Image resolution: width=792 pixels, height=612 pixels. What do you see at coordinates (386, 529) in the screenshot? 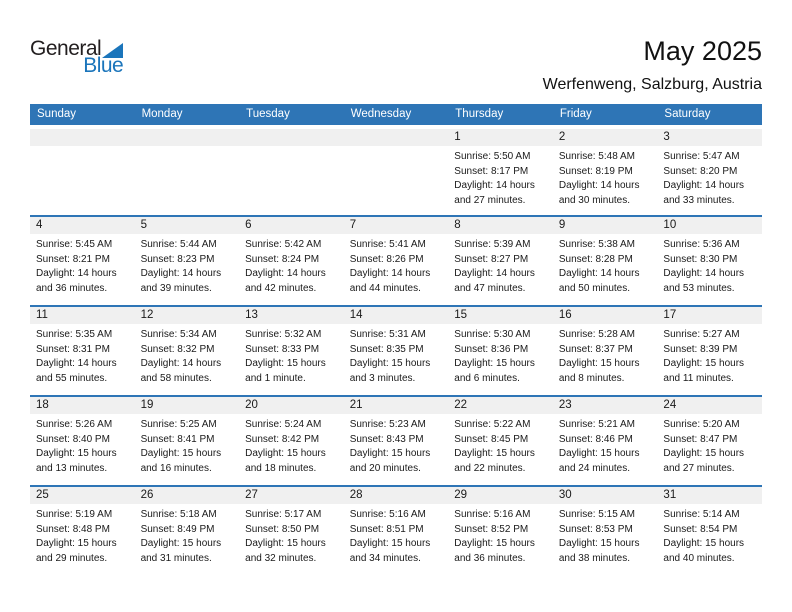
I see `sunset-text: Sunset: 8:51 PM` at bounding box center [386, 529].